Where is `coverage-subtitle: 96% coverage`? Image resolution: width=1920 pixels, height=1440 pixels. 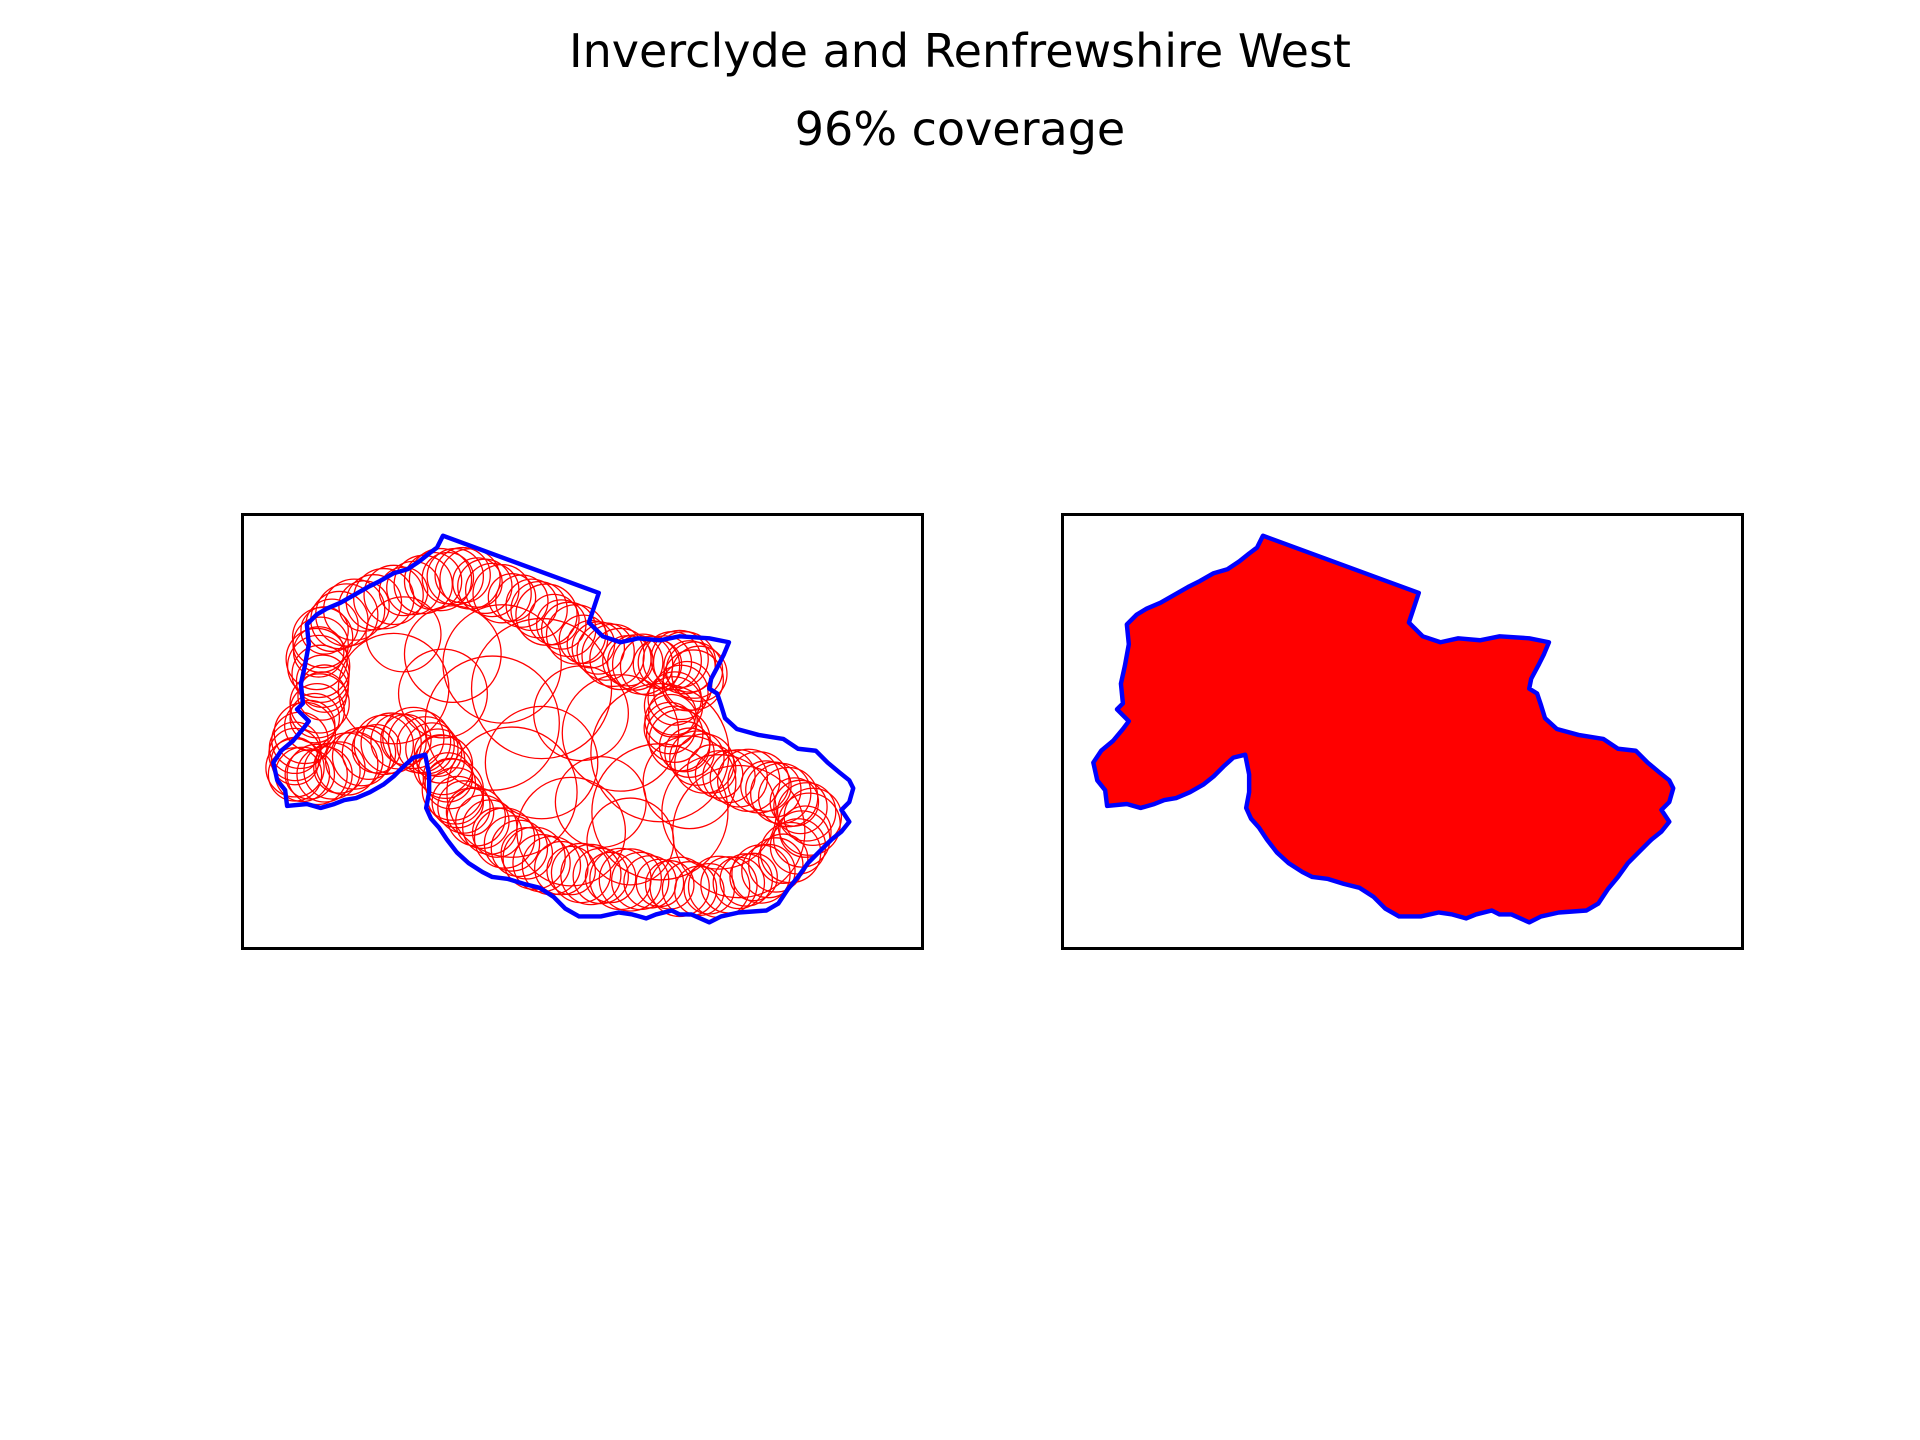
coverage-subtitle: 96% coverage is located at coordinates (960, 129).